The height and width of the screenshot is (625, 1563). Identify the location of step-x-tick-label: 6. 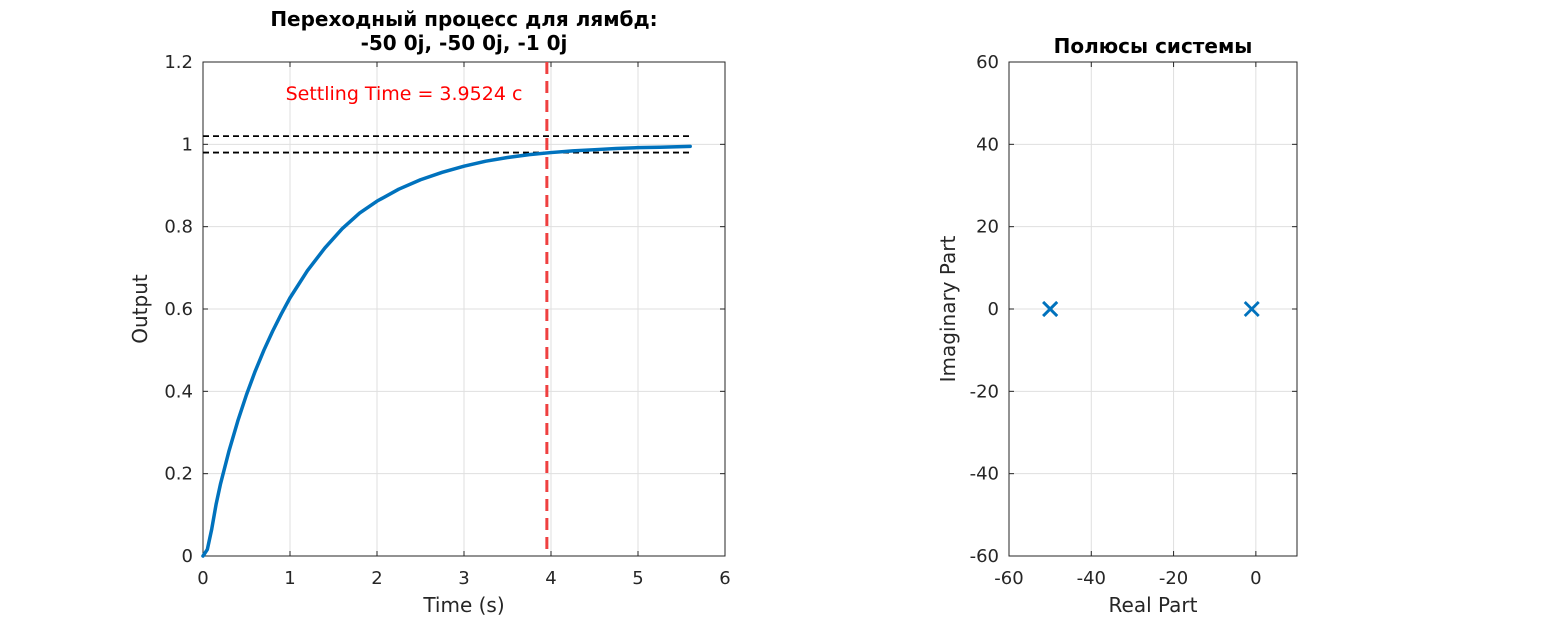
(724, 578).